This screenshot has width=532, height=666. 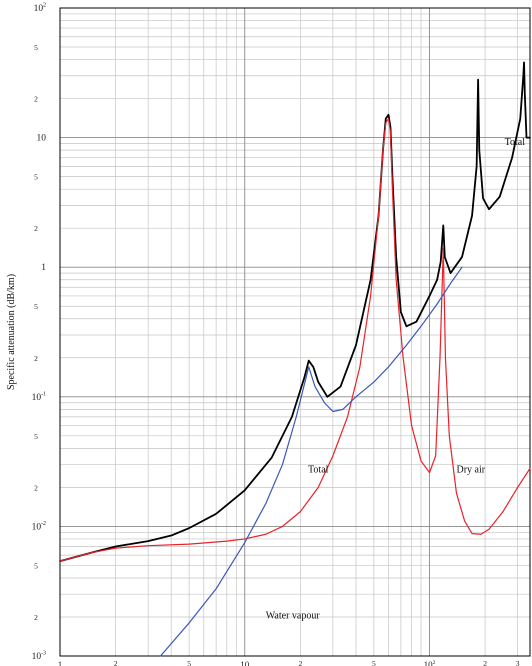 I want to click on y-tick-label: 10², so click(x=40, y=8).